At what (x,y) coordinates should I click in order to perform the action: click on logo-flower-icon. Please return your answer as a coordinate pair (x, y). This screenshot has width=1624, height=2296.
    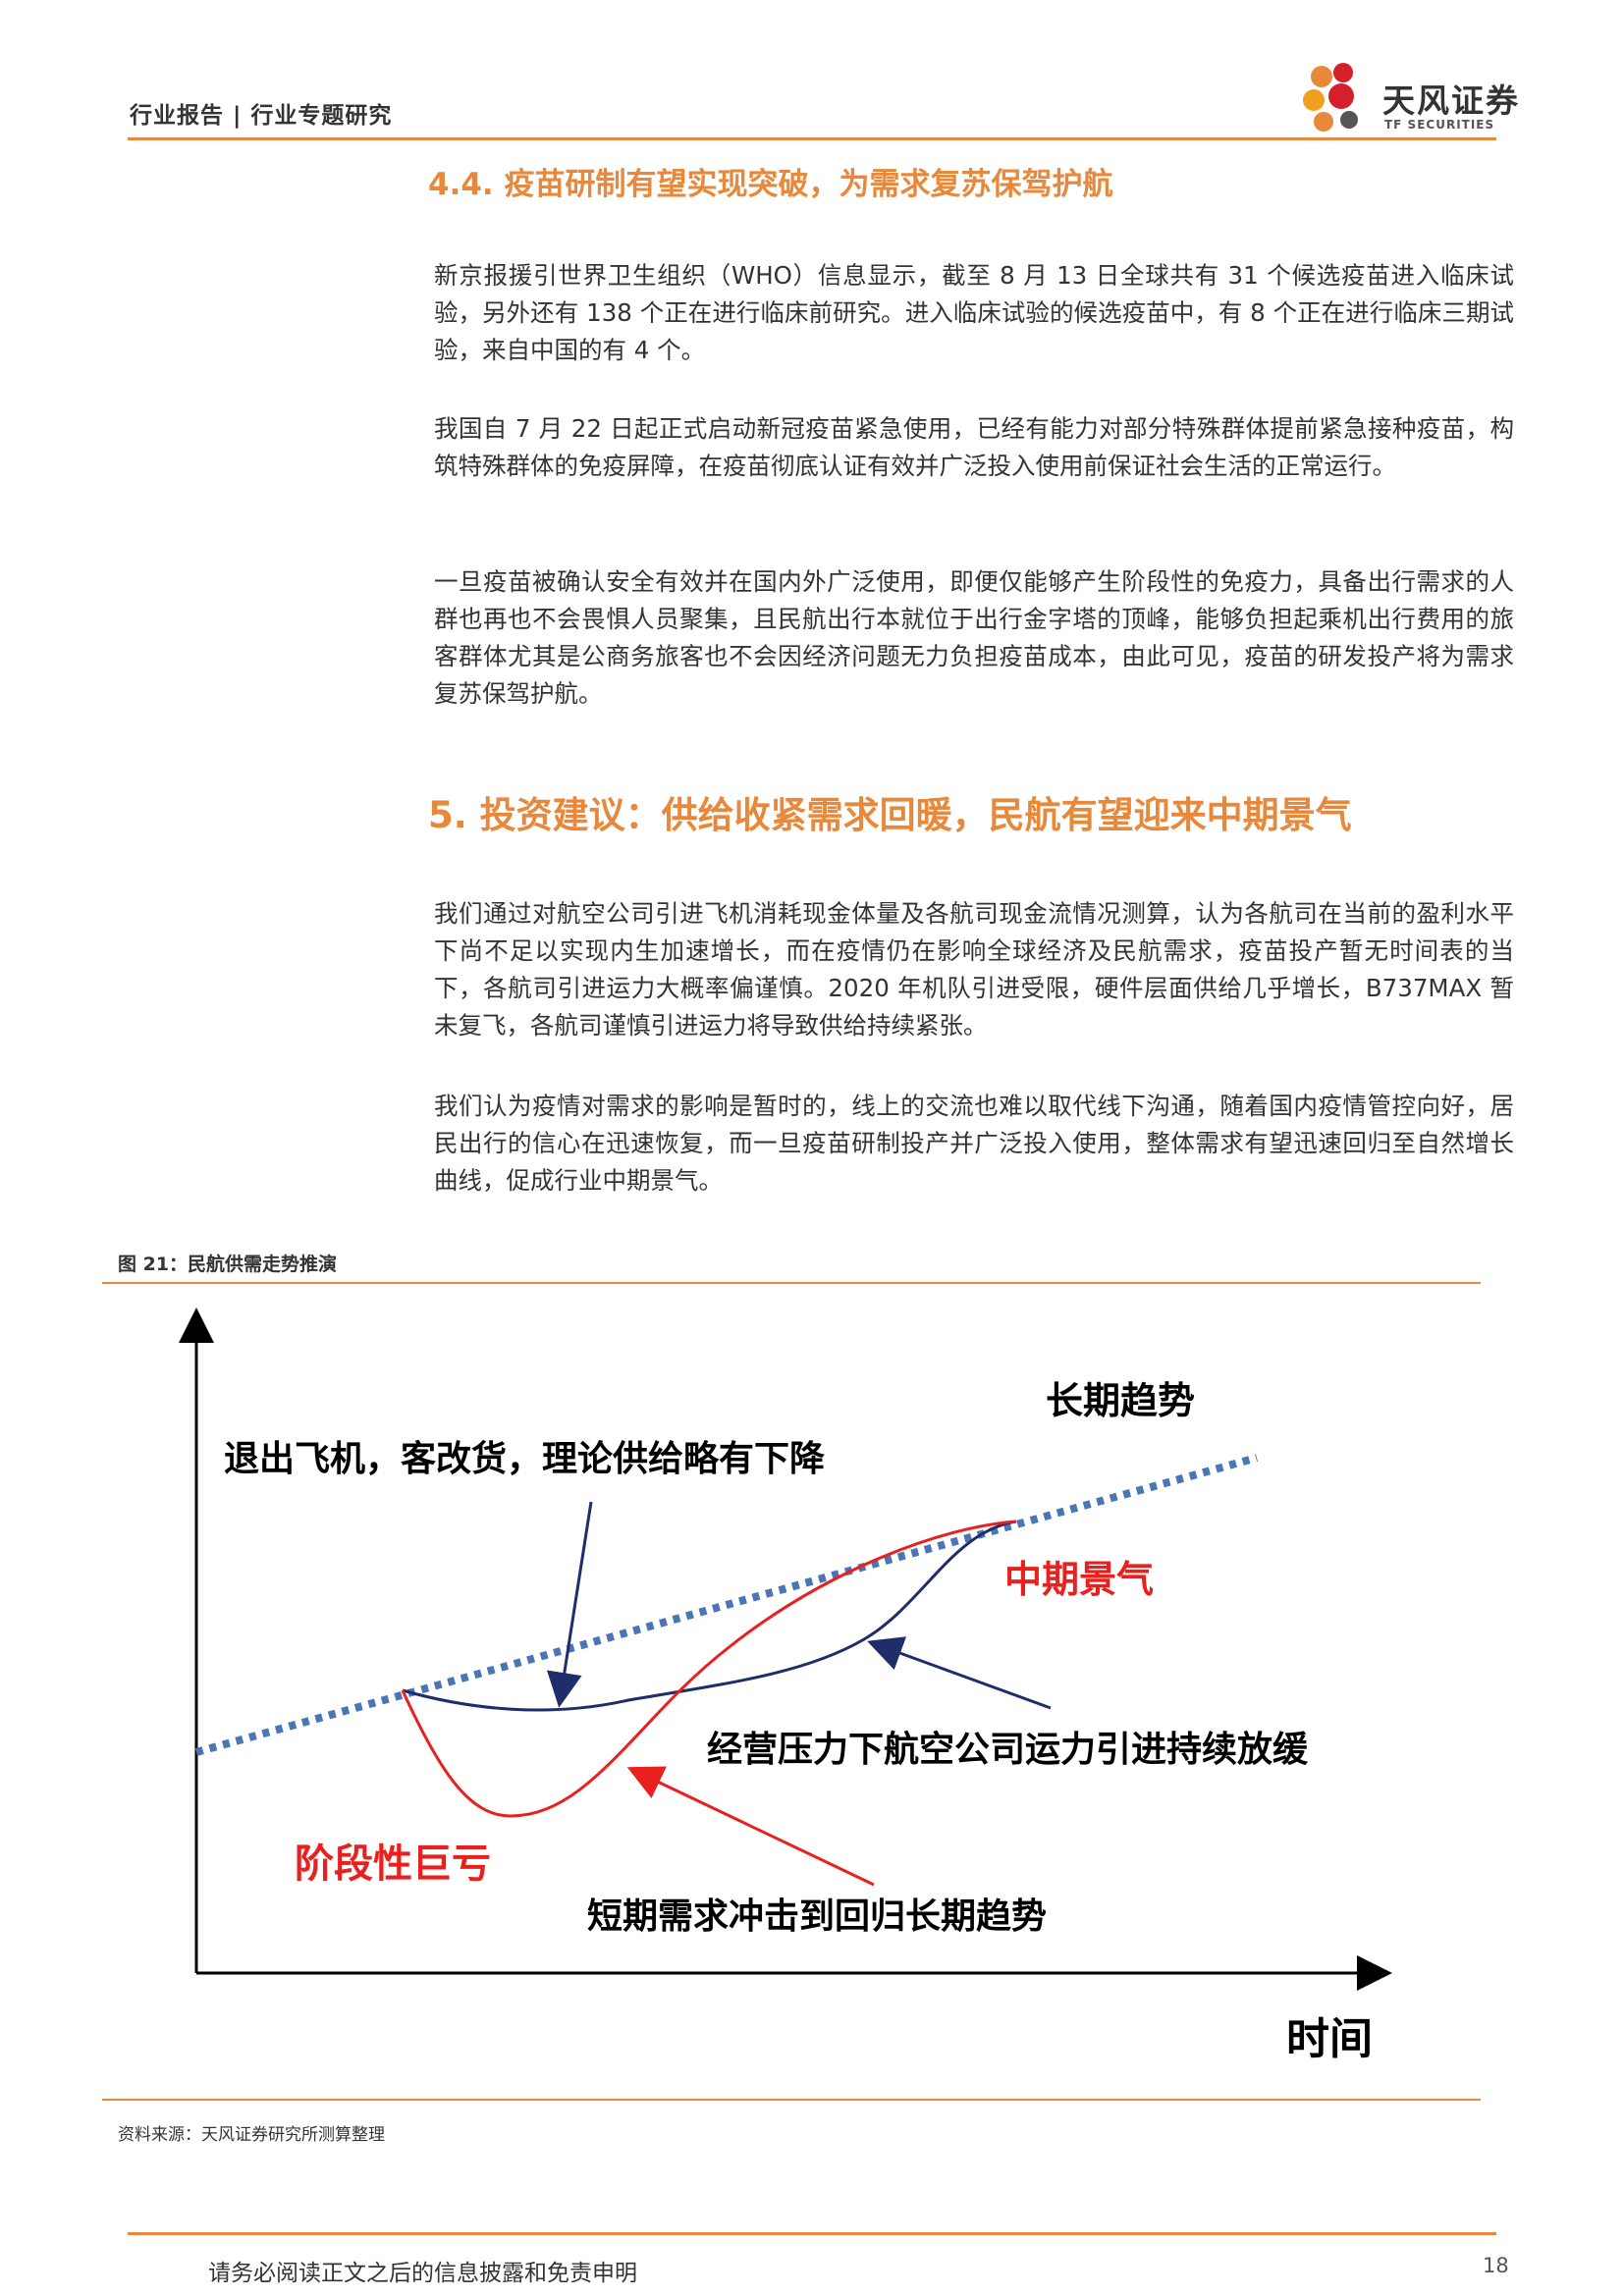
    Looking at the image, I should click on (1330, 97).